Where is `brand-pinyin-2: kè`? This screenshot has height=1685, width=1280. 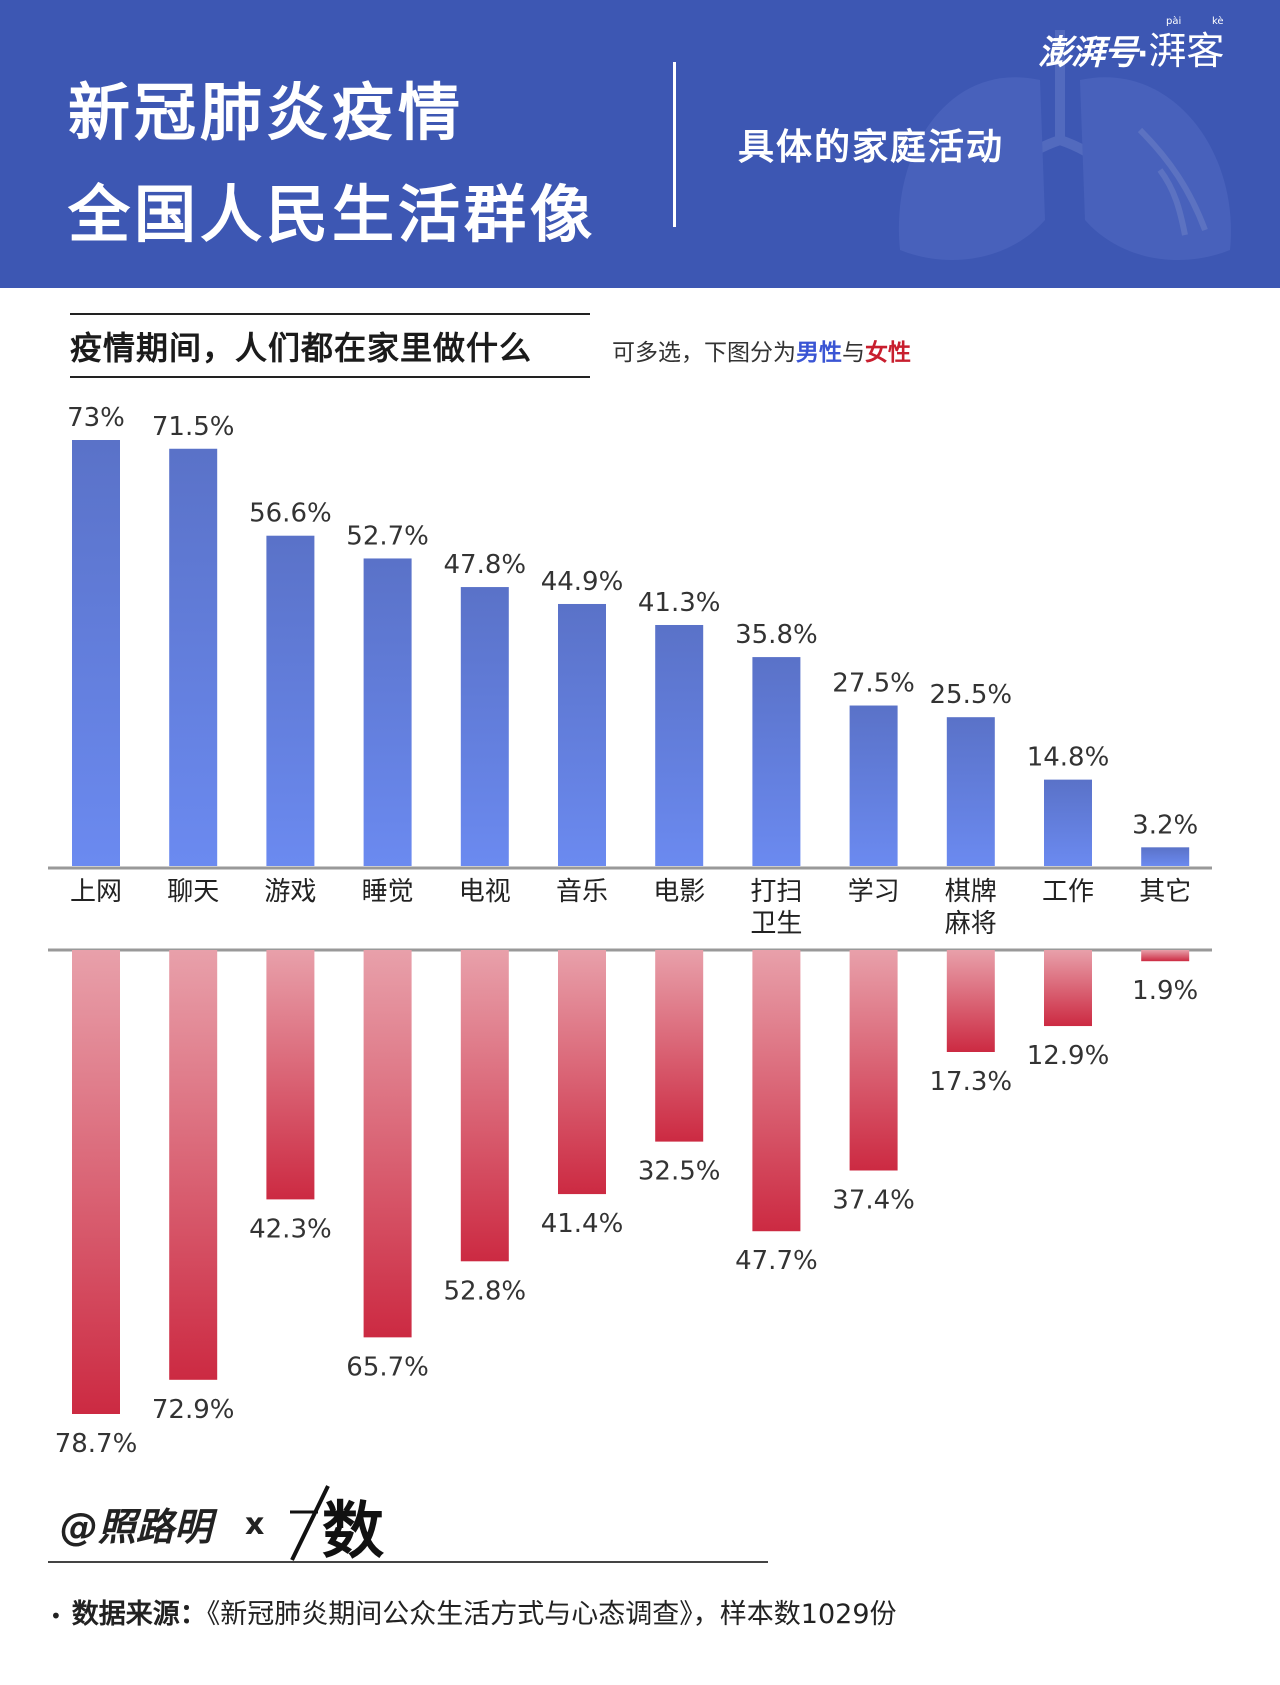
brand-pinyin-2: kè is located at coordinates (1218, 21).